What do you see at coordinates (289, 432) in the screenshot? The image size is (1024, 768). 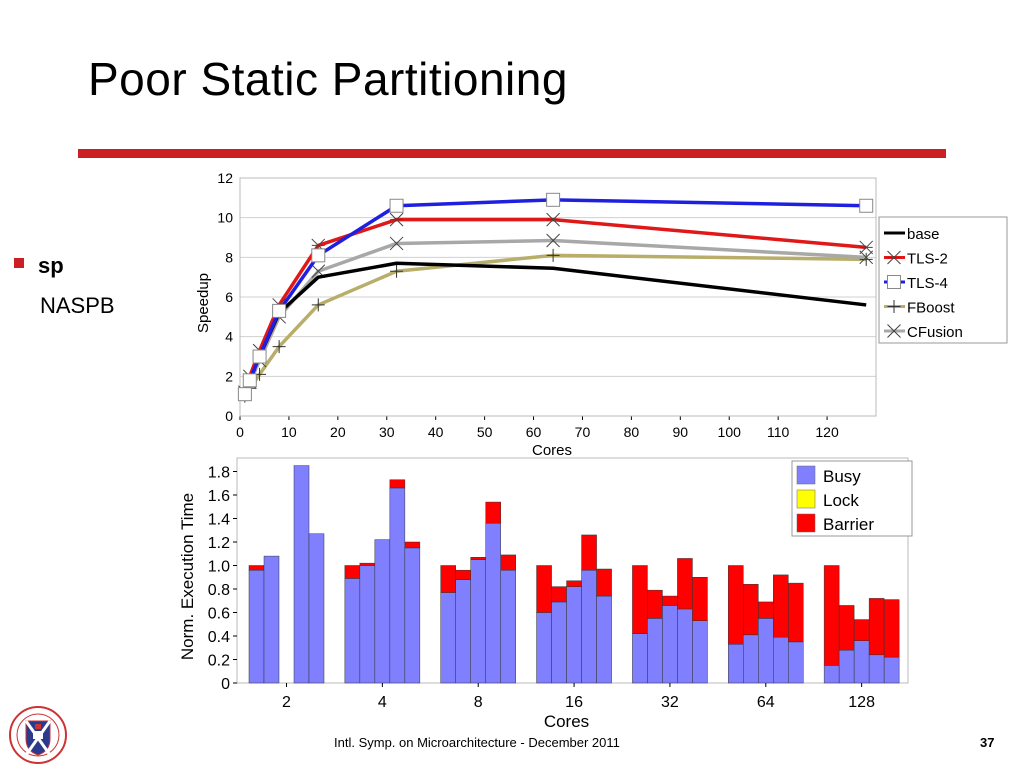 I see `x-tick-label: 10` at bounding box center [289, 432].